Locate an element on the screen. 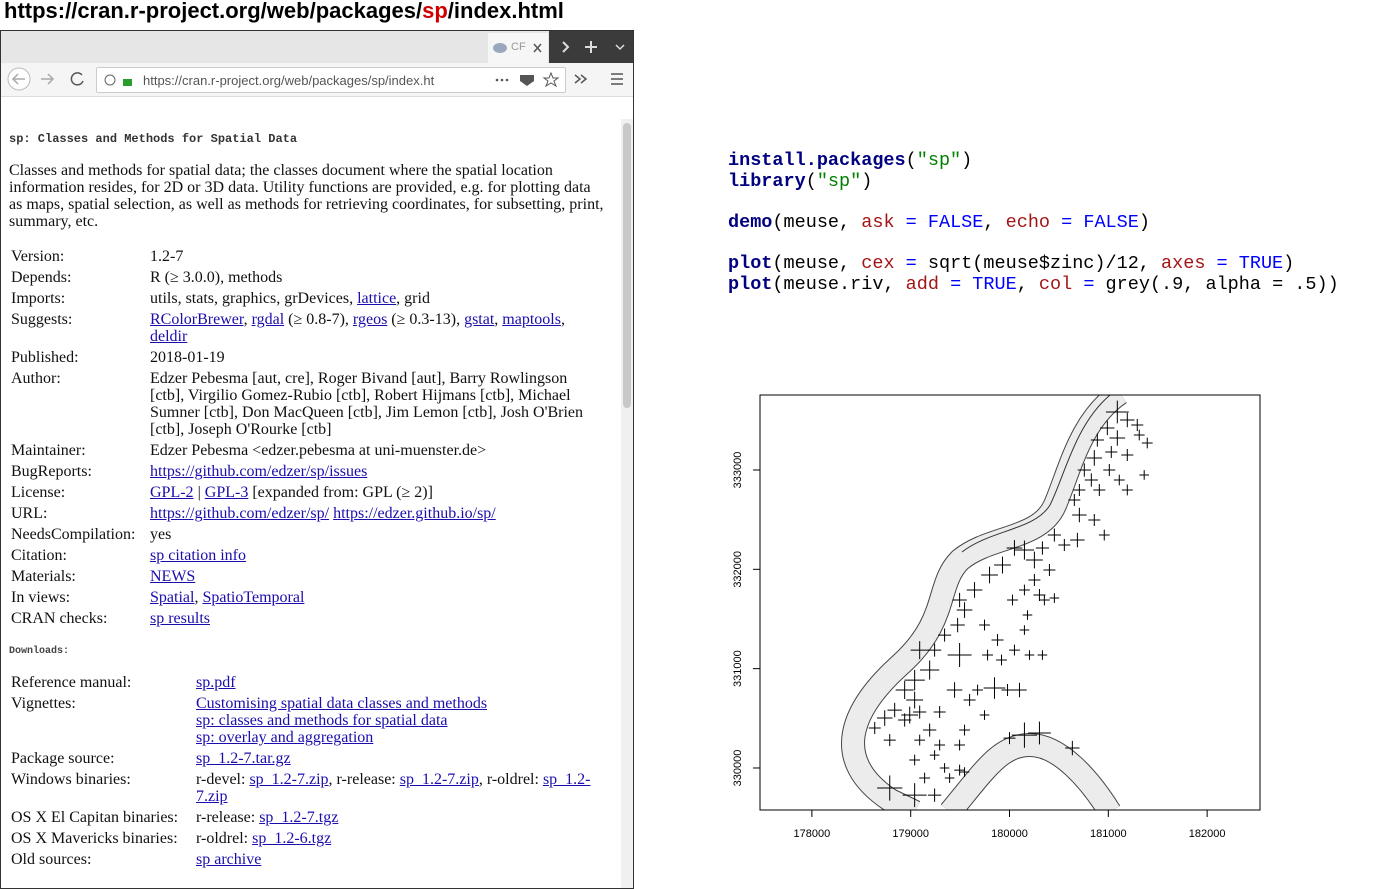  forward-button is located at coordinates (48, 79).